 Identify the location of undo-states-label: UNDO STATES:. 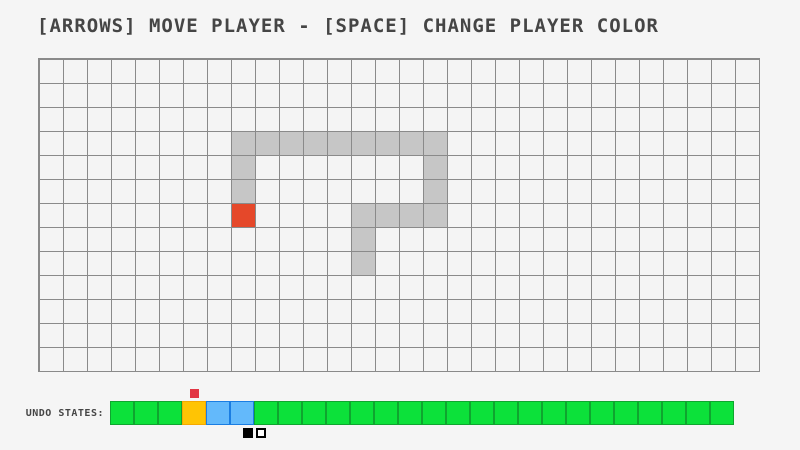
(64, 413).